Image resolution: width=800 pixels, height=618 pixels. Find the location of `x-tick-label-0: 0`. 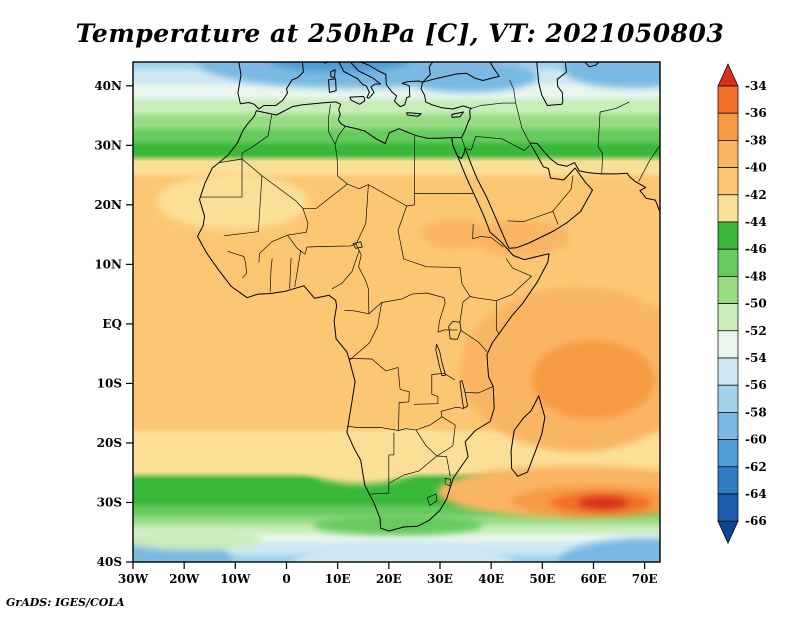

x-tick-label-0: 0 is located at coordinates (286, 579).